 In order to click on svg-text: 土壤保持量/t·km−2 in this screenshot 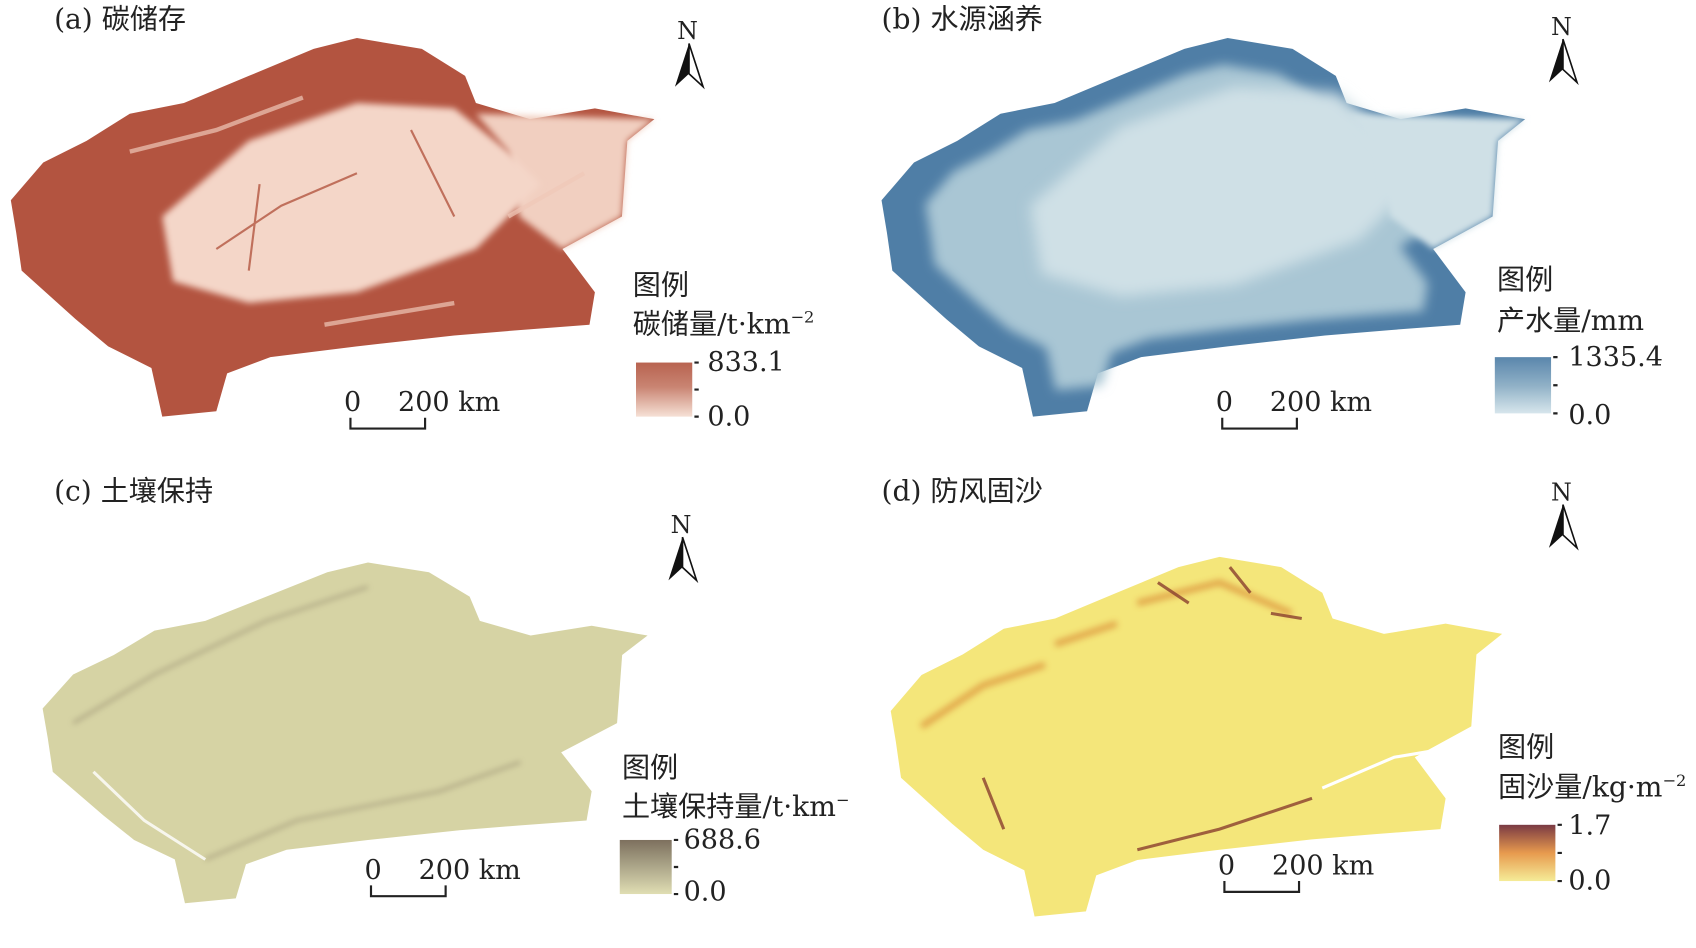, I will do `click(735, 806)`.